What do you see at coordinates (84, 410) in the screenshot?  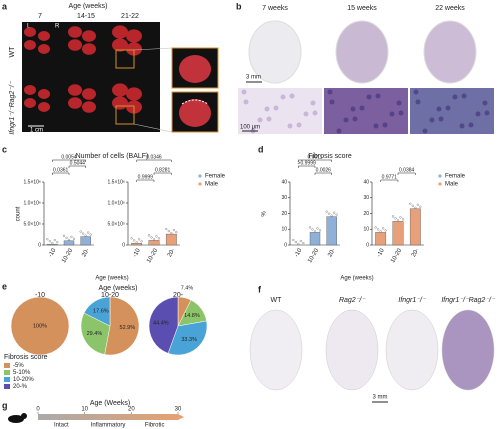 I see `x-tick-label: 10` at bounding box center [84, 410].